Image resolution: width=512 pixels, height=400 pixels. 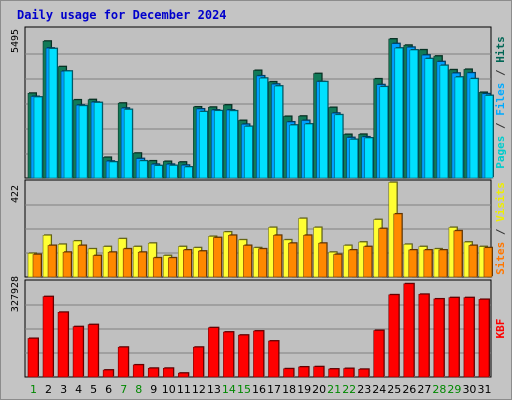 I want to click on day-label: 7, so click(x=123, y=389).